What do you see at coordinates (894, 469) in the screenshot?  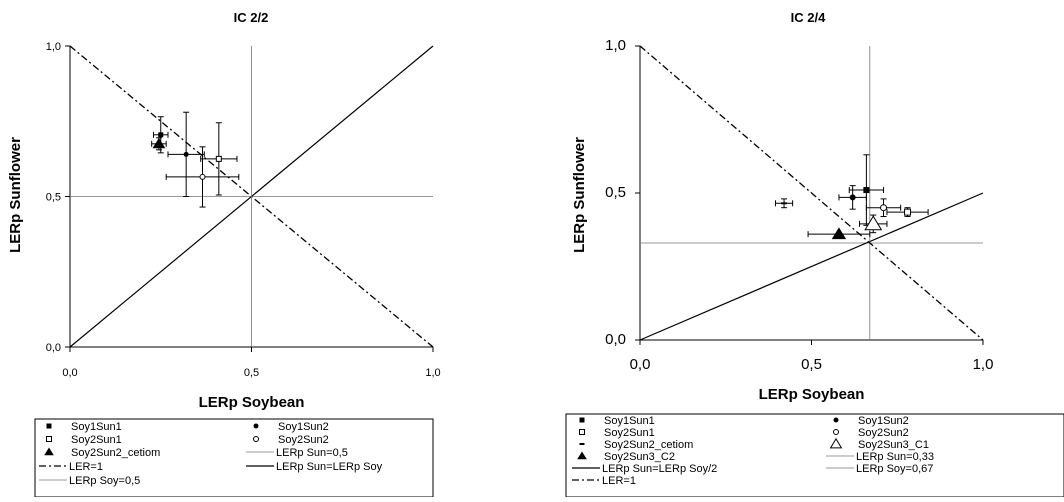 I see `legend-label: LERp Soy=0,67` at bounding box center [894, 469].